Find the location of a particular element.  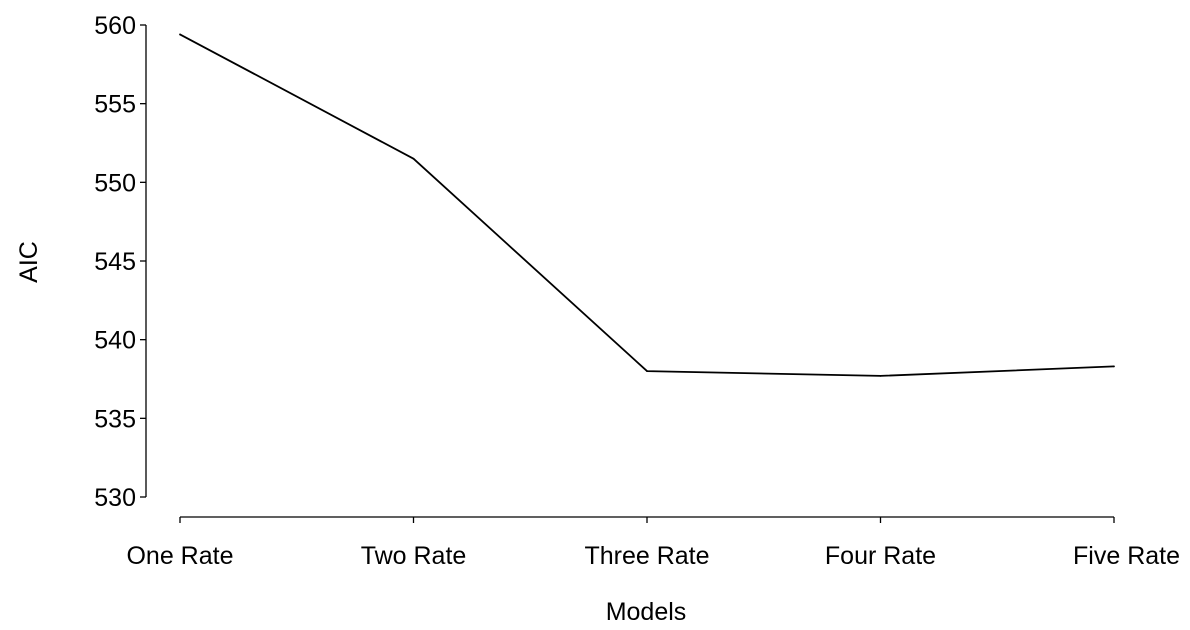

x-tick-label: One Rate is located at coordinates (179, 556).